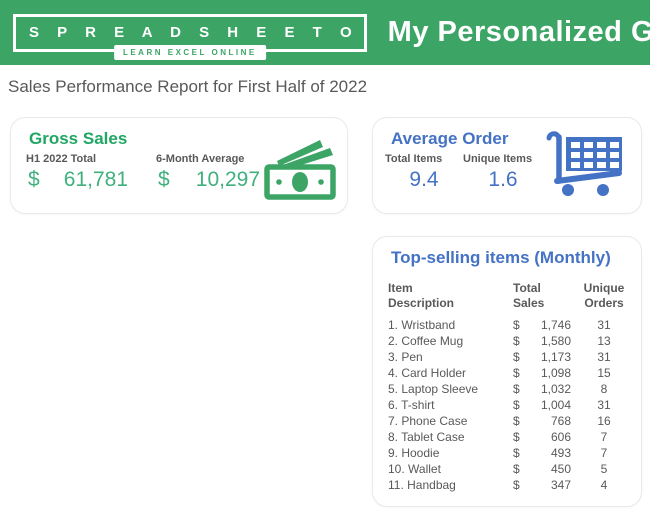  Describe the element at coordinates (424, 179) in the screenshot. I see `total-items-value: 9.4` at that location.